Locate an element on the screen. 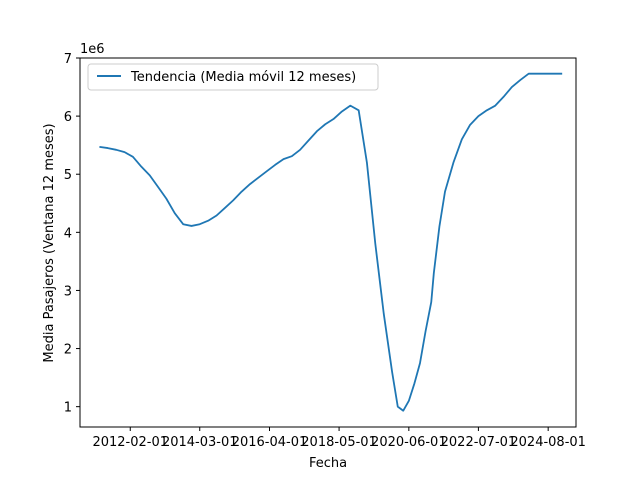 The width and height of the screenshot is (640, 480). y-axis-offset-label: 1e6 is located at coordinates (92, 49).